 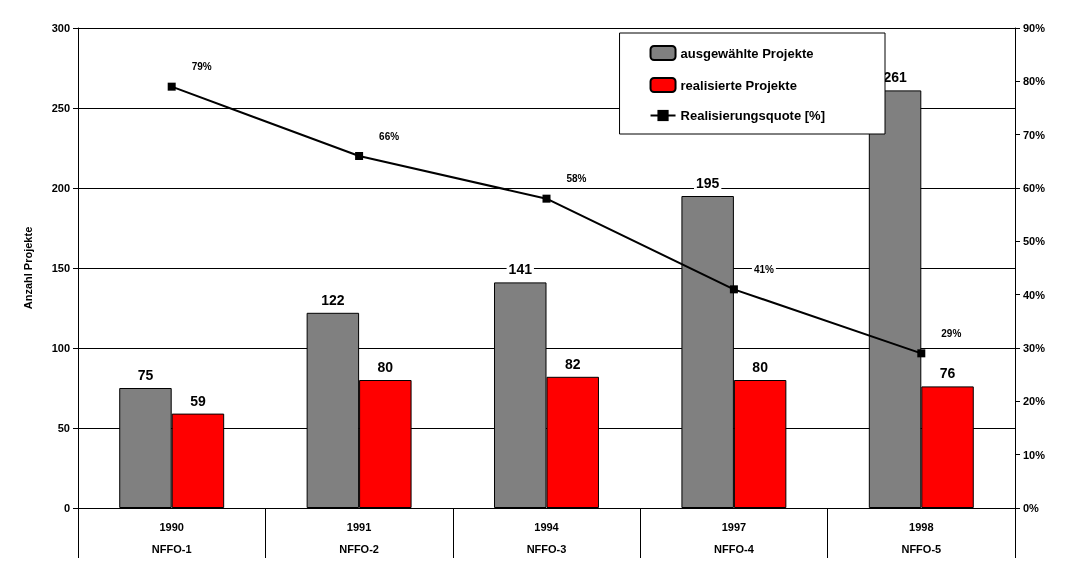 What do you see at coordinates (1034, 348) in the screenshot?
I see `y2-tick-label: 30%` at bounding box center [1034, 348].